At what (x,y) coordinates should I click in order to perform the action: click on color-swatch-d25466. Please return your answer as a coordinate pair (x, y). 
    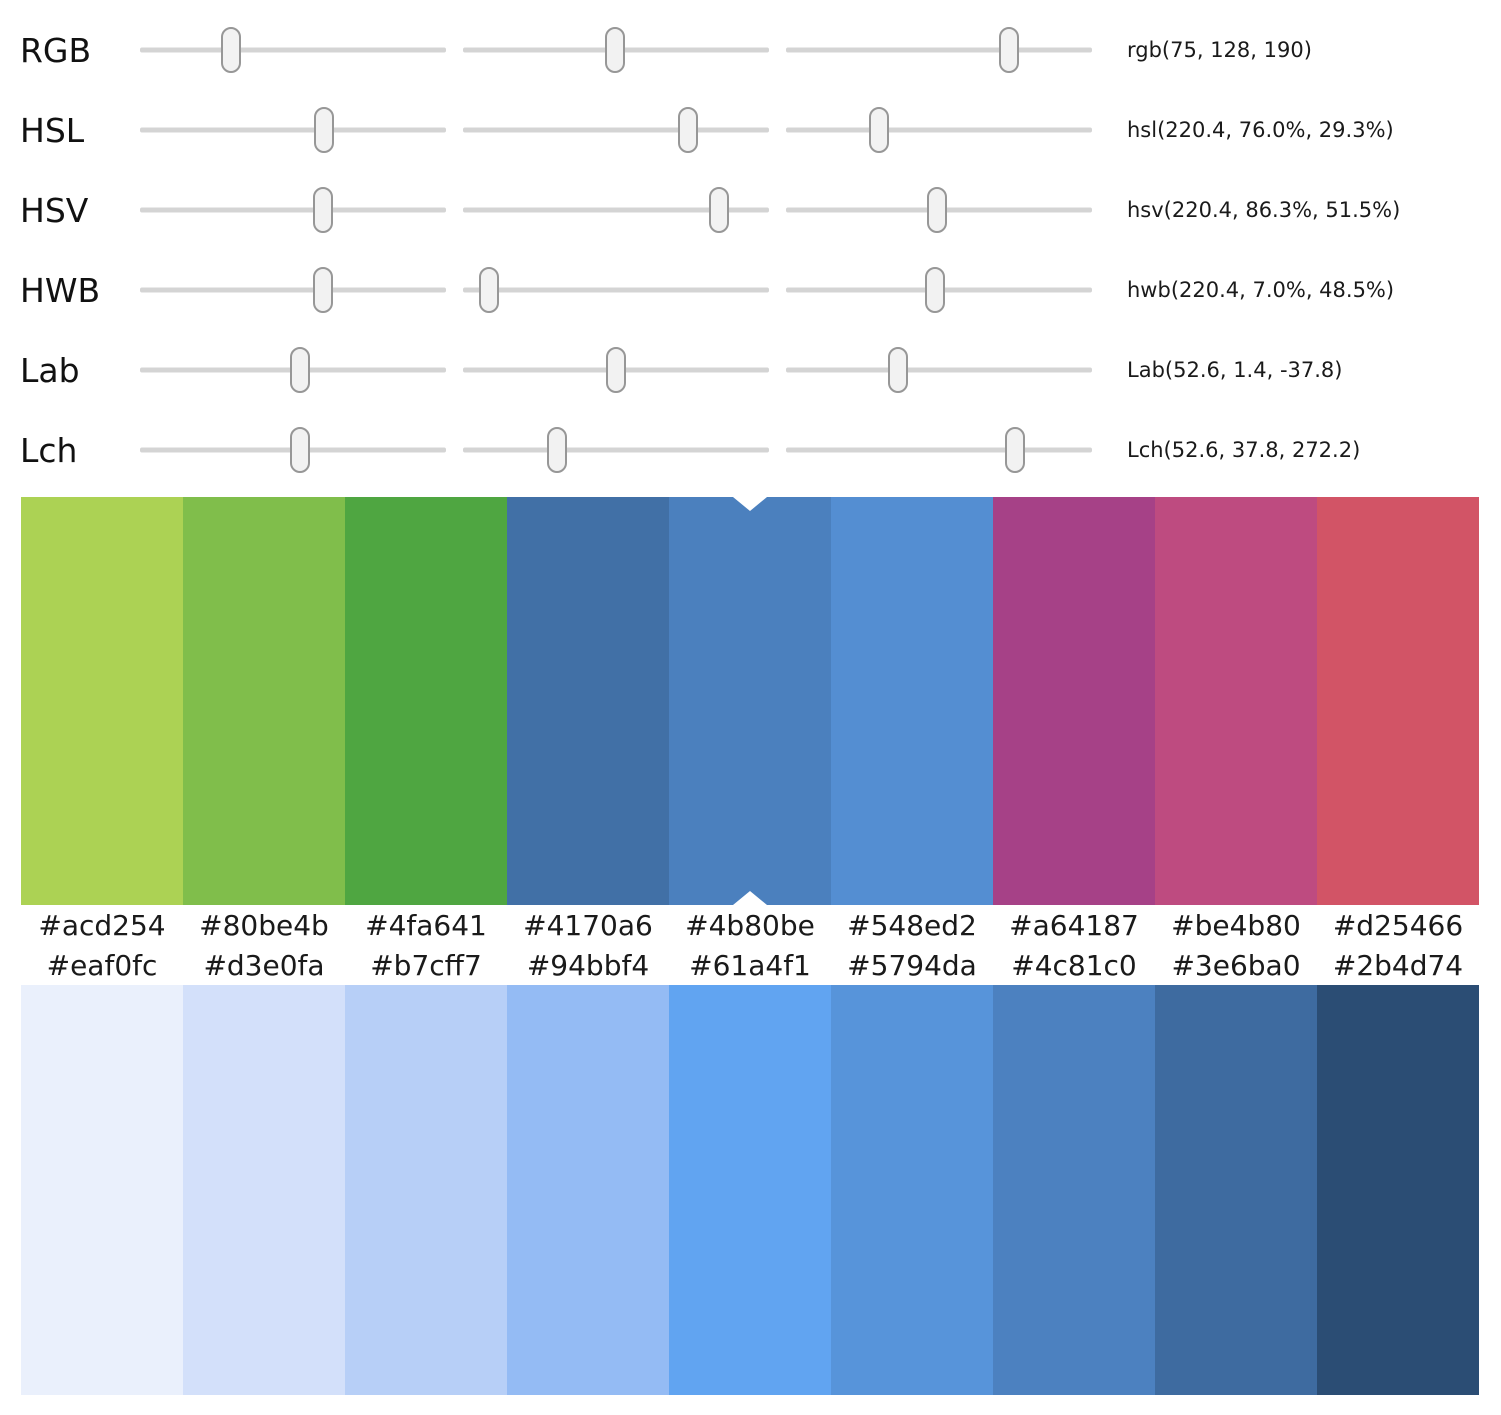
    Looking at the image, I should click on (1398, 701).